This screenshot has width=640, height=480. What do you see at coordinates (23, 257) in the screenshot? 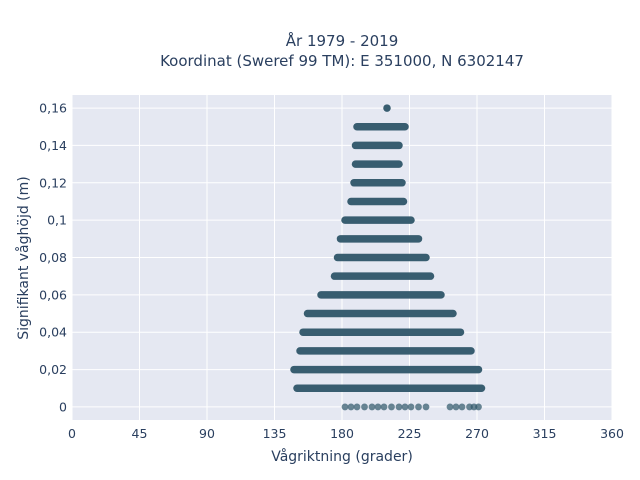
I see `y-axis-title: Signifikant våghöjd (m)` at bounding box center [23, 257].